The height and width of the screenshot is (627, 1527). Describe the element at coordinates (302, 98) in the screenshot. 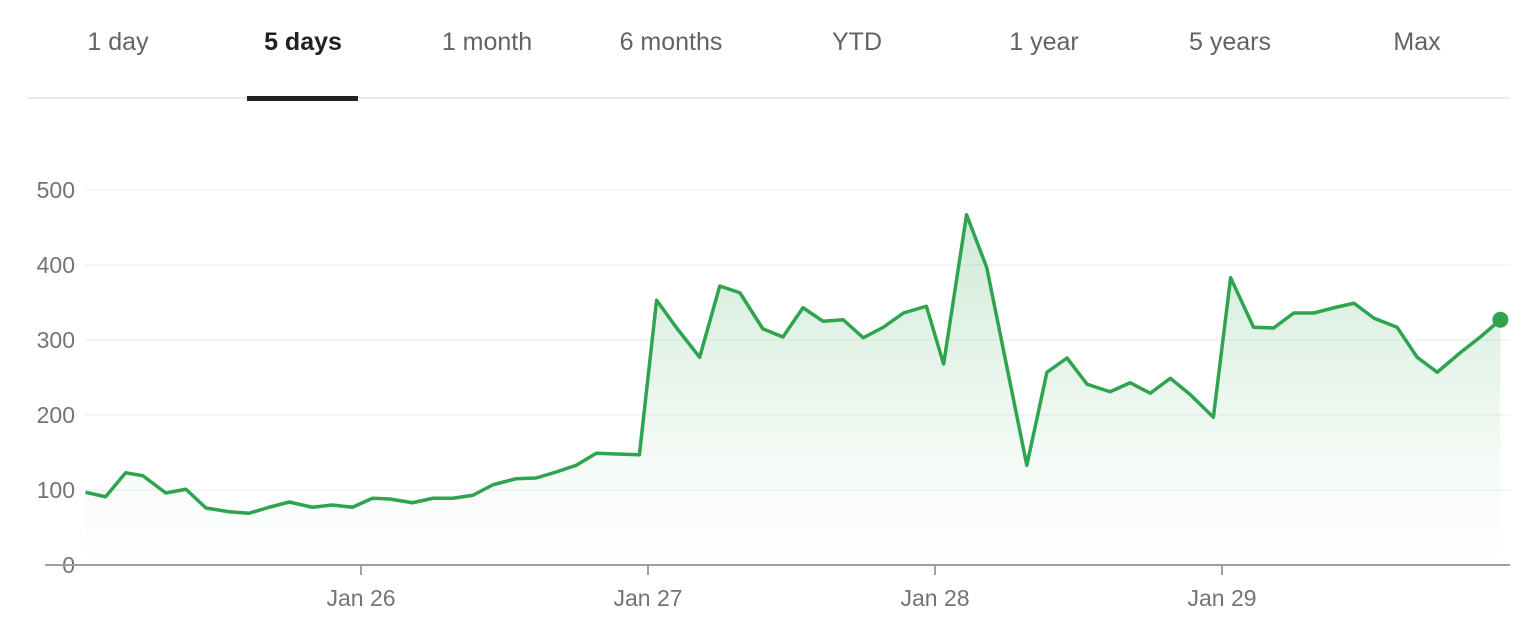

I see `selected-tab-indicator` at that location.